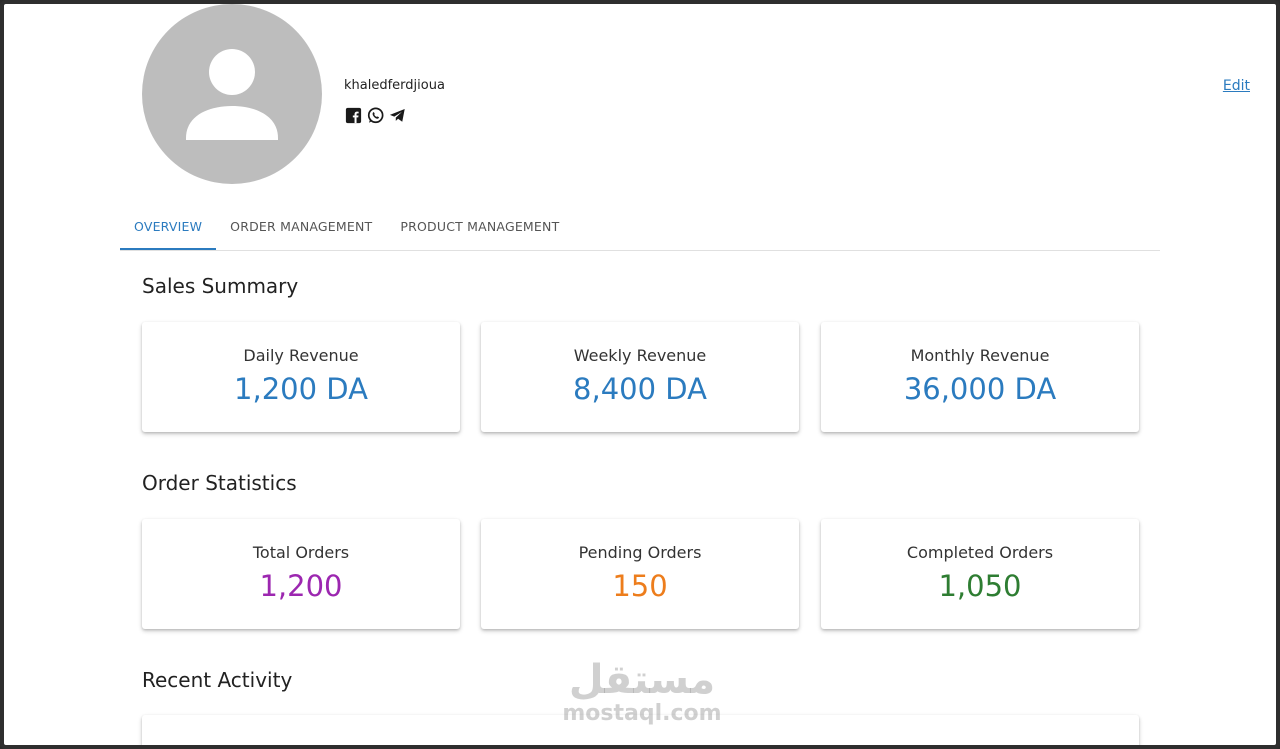 This screenshot has width=1280, height=749. Describe the element at coordinates (301, 226) in the screenshot. I see `tab-order-management: ORDER MANAGEMENT` at that location.